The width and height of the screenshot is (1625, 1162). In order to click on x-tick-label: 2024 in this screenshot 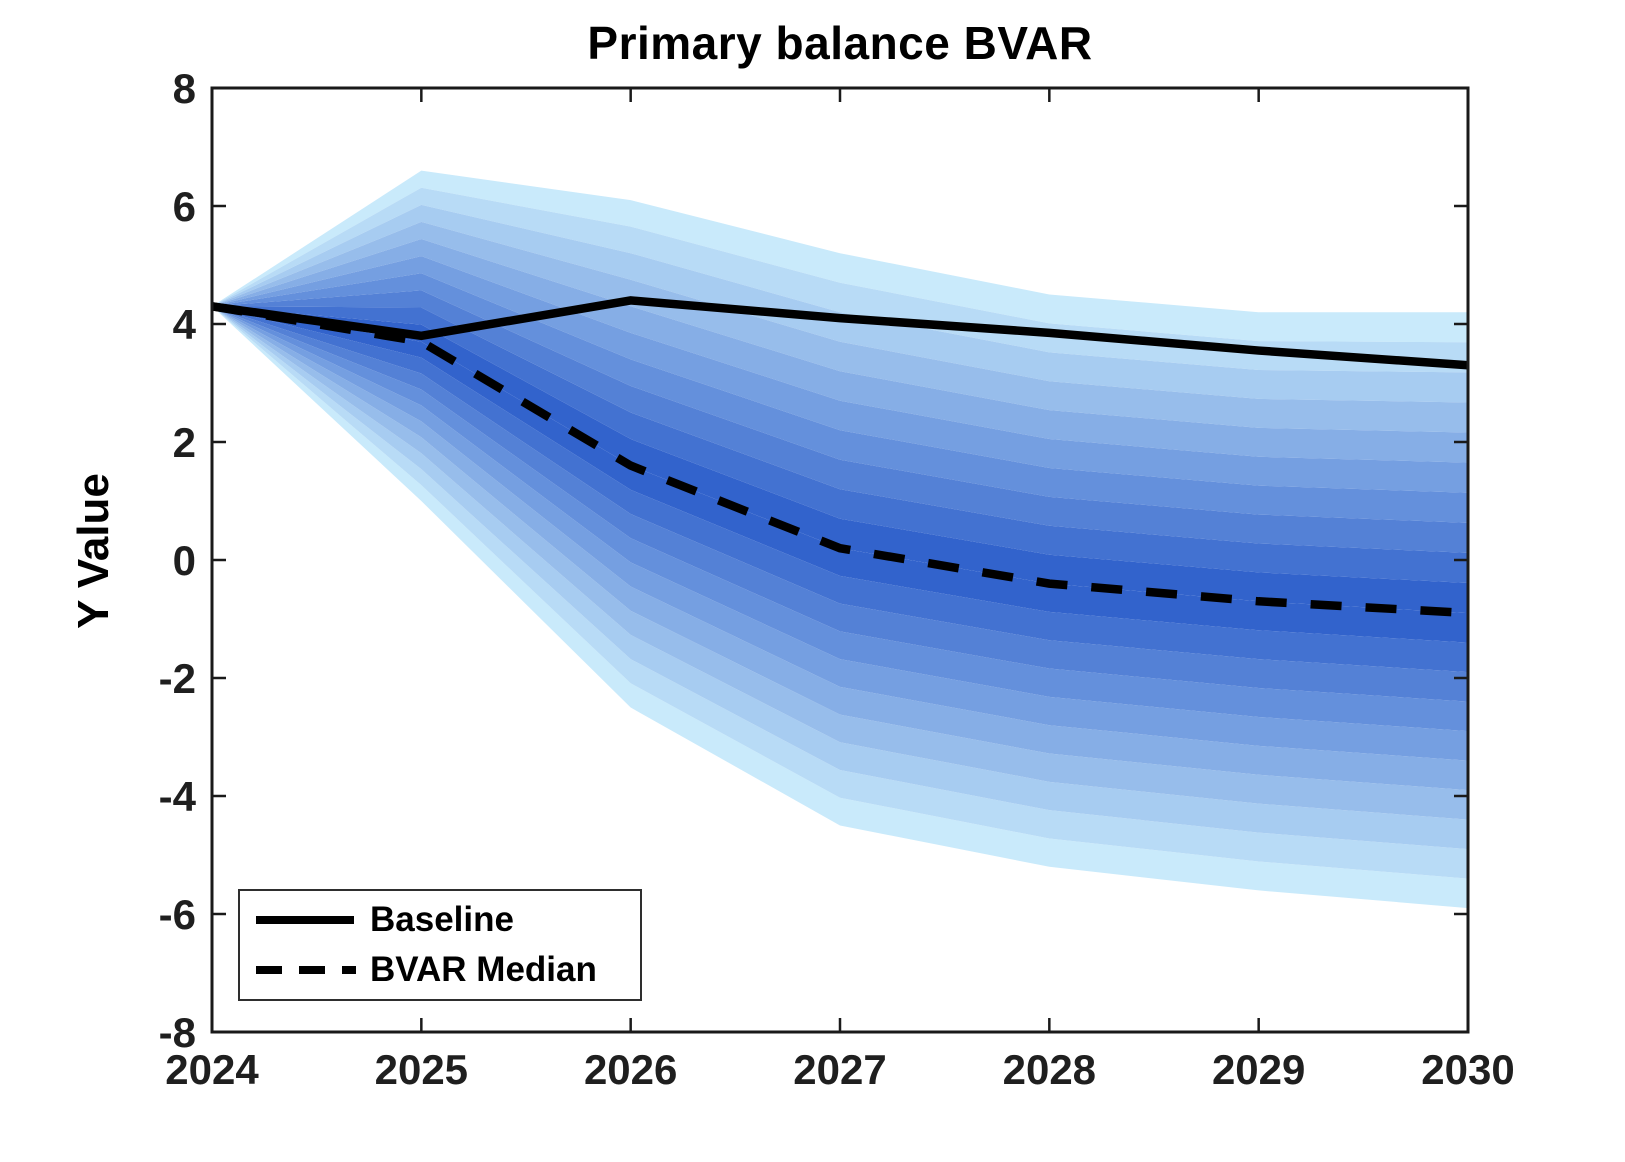, I will do `click(212, 1069)`.